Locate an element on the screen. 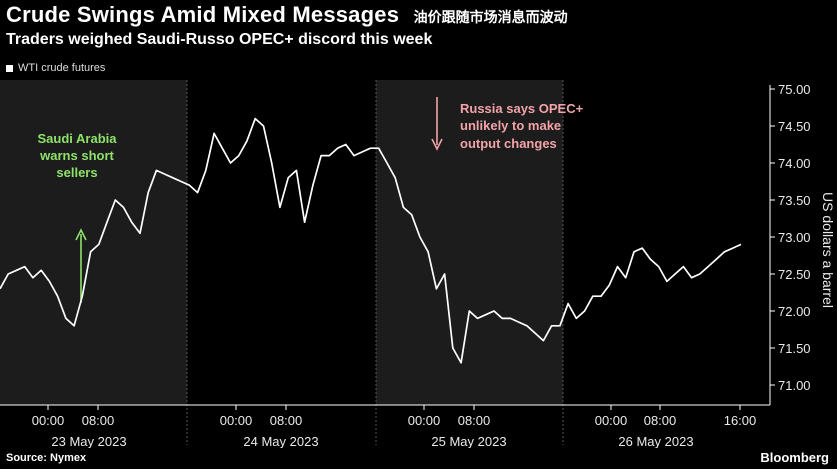 The image size is (837, 469). chart-title: Crude Swings Amid Mixed Messages is located at coordinates (203, 14).